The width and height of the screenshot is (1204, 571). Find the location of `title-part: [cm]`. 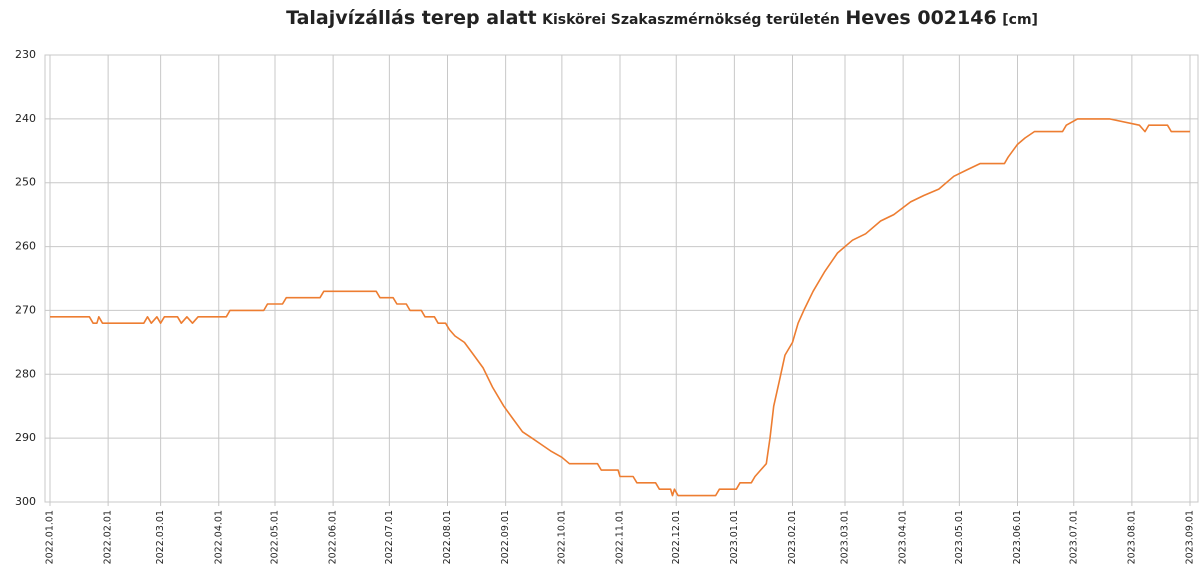

title-part: [cm] is located at coordinates (1020, 20).